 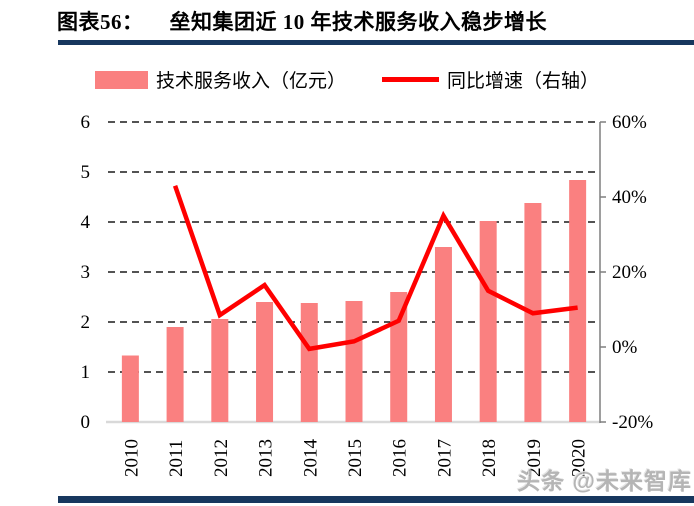 I want to click on x-axis-label: 2019, so click(x=534, y=458).